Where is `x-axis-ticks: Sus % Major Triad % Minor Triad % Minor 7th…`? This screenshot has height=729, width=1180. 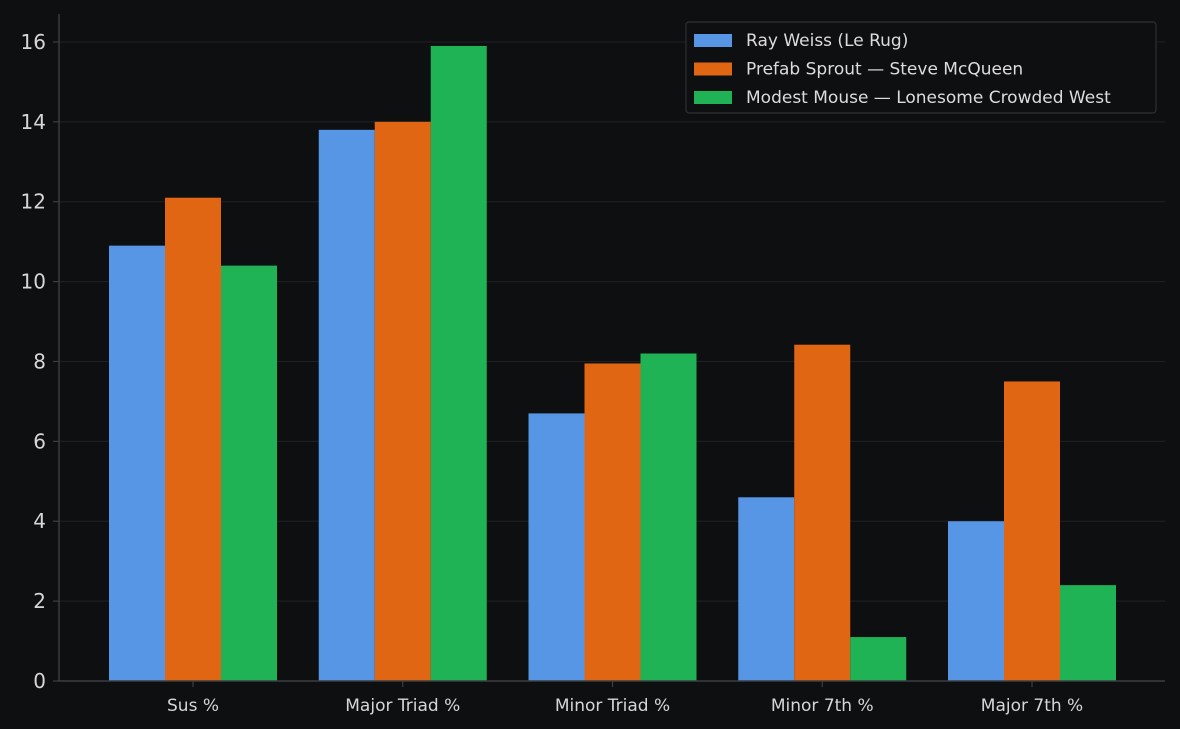
x-axis-ticks: Sus % Major Triad % Minor Triad % Minor 7th… is located at coordinates (625, 698).